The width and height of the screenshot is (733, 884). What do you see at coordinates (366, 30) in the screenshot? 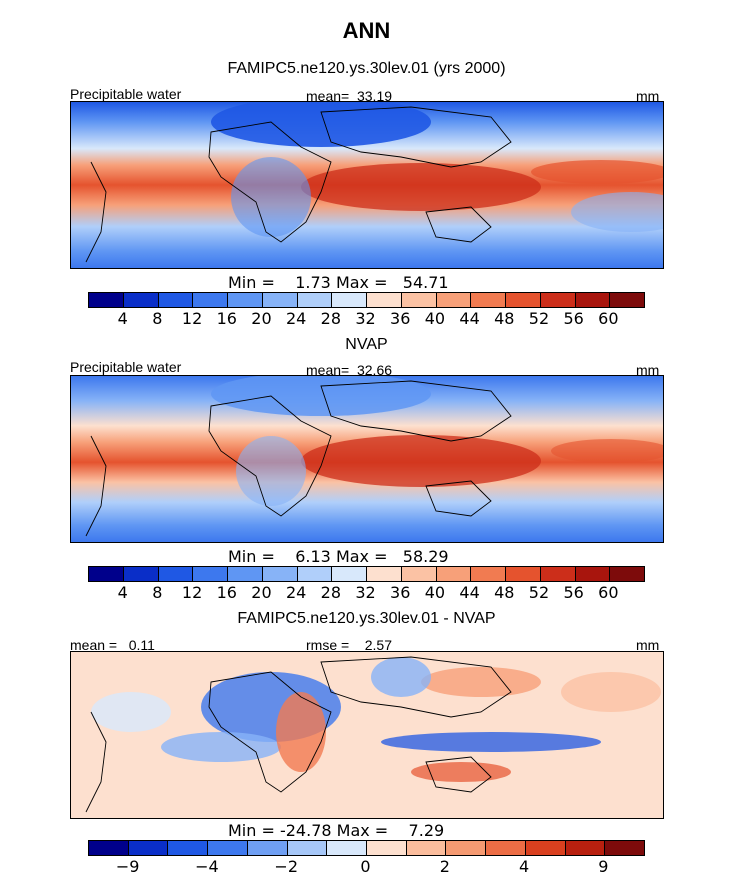
I see `figure-title: ANN` at bounding box center [366, 30].